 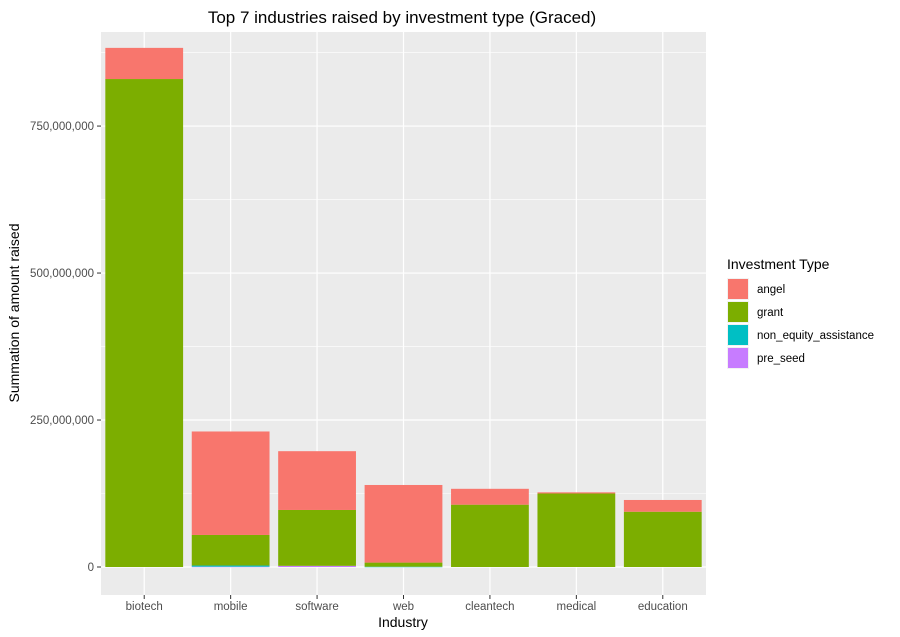 I want to click on x-tick-label-biotech: biotech, so click(x=144, y=607).